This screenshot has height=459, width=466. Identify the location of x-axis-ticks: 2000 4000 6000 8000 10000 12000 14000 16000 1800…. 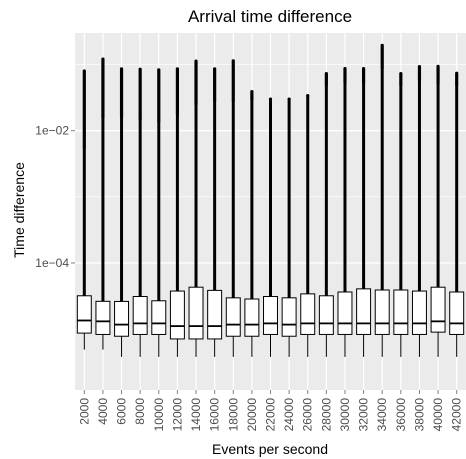
(270, 410).